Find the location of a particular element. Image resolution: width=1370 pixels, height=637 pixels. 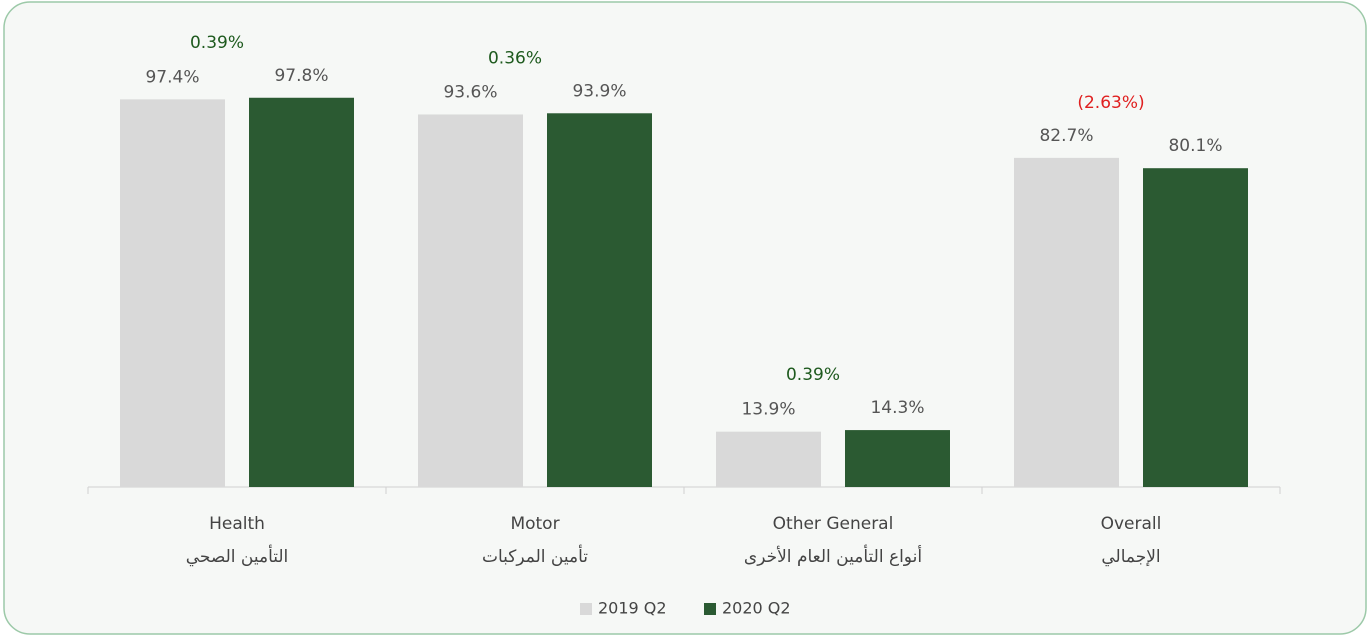

value-label: 80.1% is located at coordinates (1195, 146).